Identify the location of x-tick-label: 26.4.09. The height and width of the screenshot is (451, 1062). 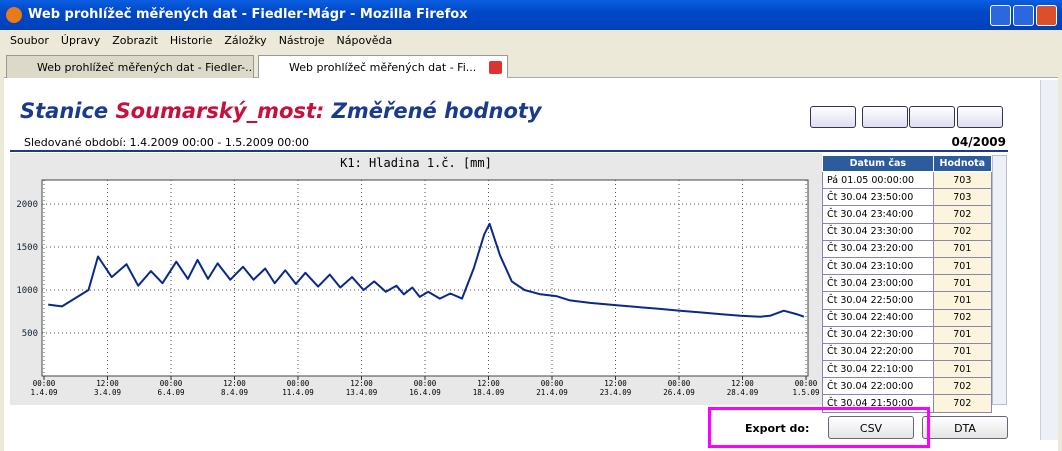
(679, 392).